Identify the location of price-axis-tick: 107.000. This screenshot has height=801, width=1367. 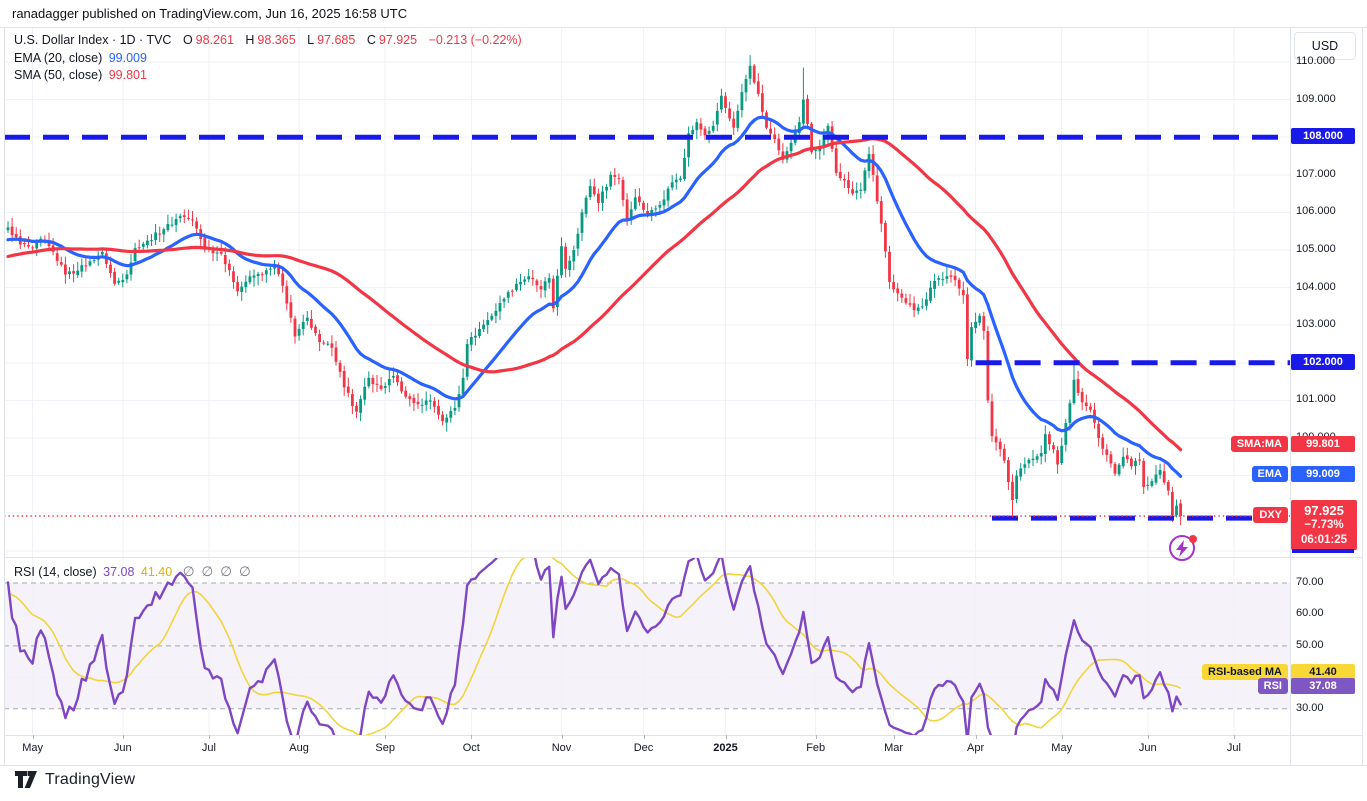
(1316, 173).